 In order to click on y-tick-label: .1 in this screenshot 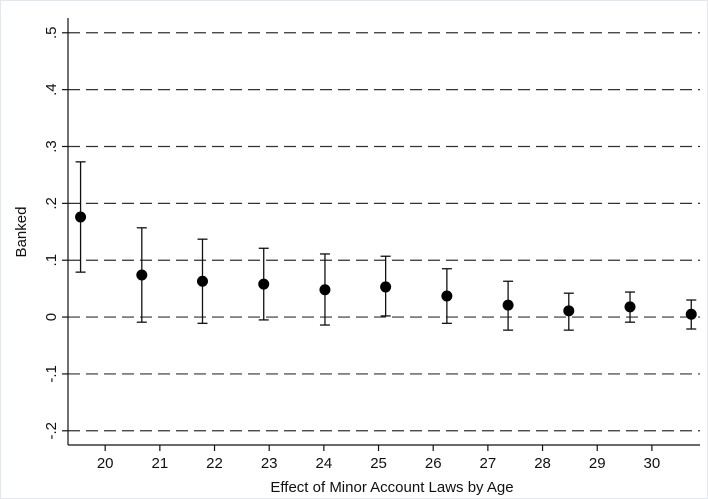, I will do `click(51, 260)`.